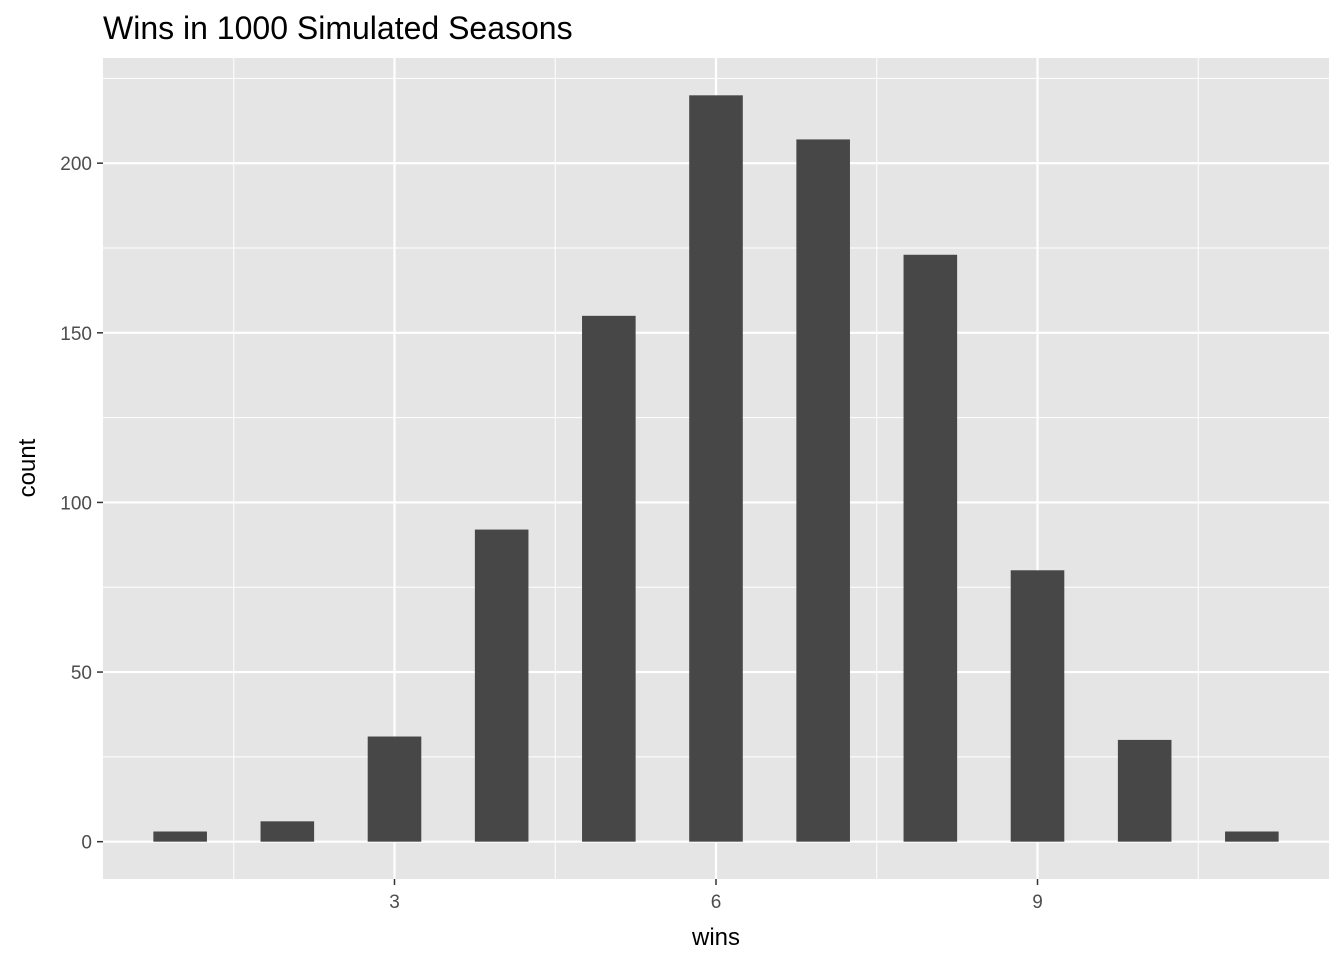 This screenshot has height=960, width=1344. What do you see at coordinates (1037, 902) in the screenshot?
I see `x-tick-label: 9` at bounding box center [1037, 902].